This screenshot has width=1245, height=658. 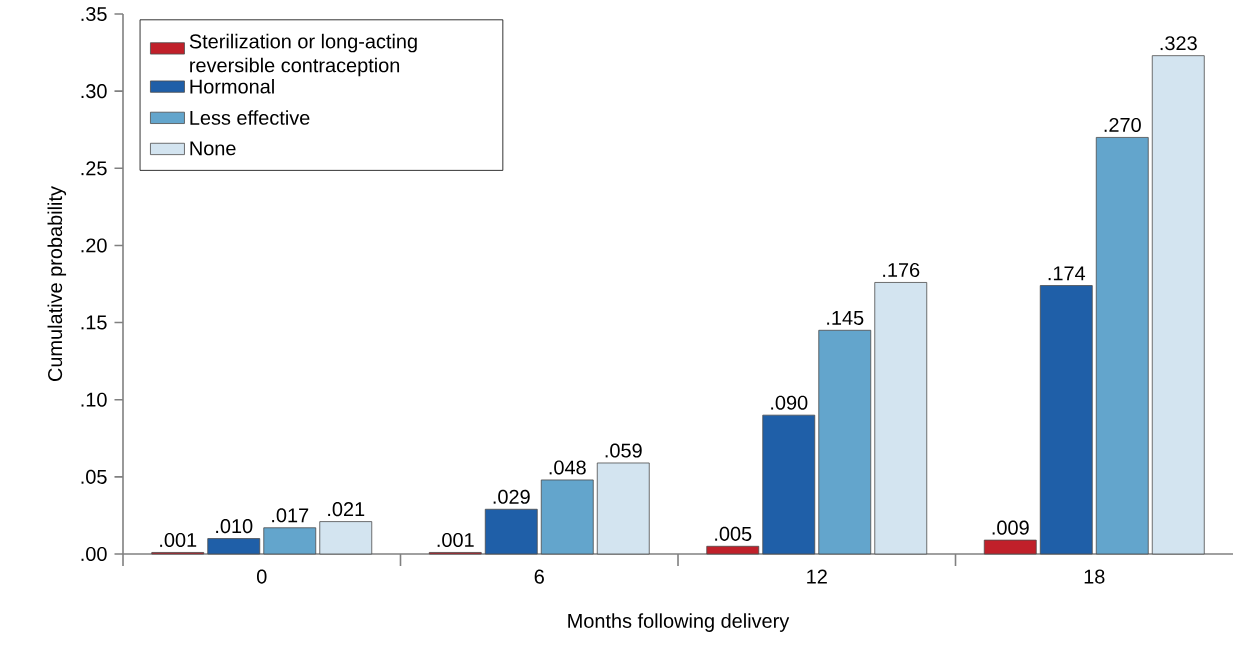 I want to click on x-tick-label: 18, so click(x=1094, y=576).